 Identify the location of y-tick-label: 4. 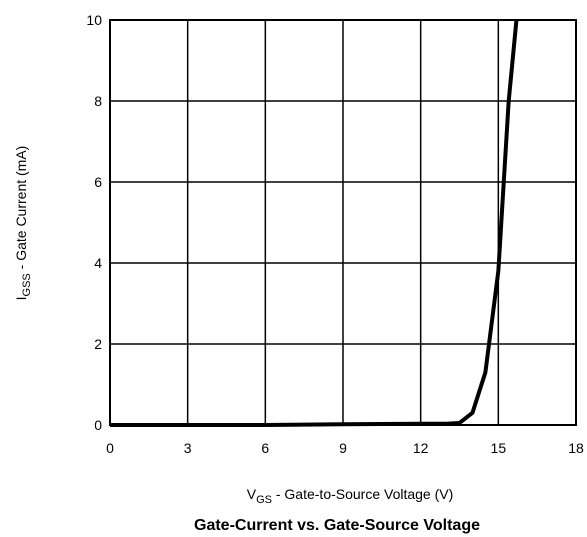
(98, 263).